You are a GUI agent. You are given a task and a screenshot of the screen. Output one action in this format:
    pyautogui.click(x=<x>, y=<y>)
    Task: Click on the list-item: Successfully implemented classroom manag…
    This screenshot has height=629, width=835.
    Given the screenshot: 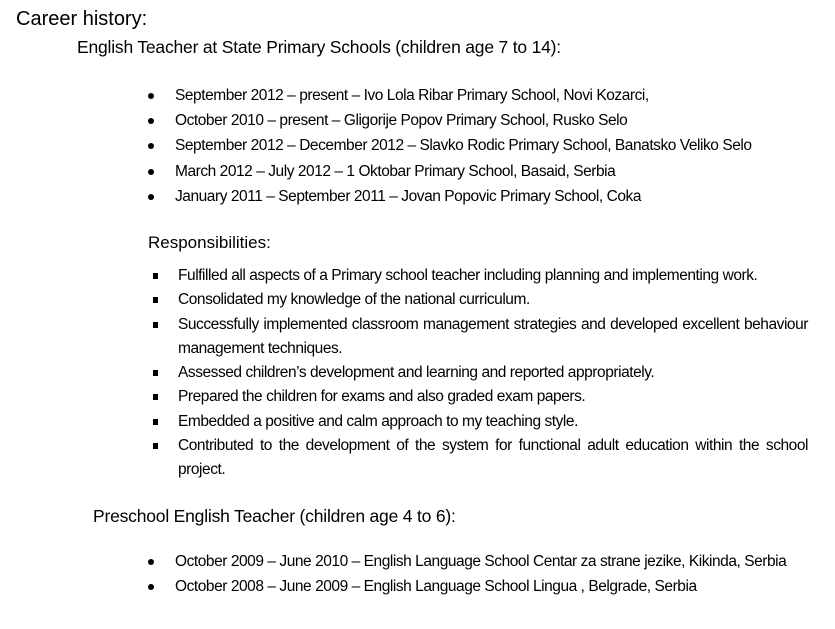 What is the action you would take?
    pyautogui.click(x=480, y=337)
    